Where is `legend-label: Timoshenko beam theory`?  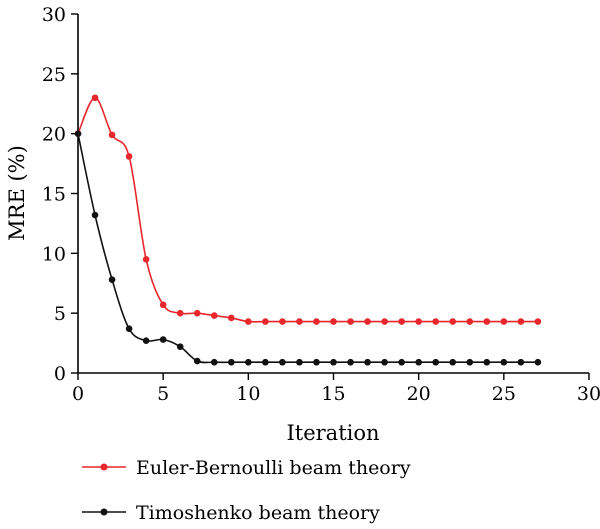
legend-label: Timoshenko beam theory is located at coordinates (258, 513).